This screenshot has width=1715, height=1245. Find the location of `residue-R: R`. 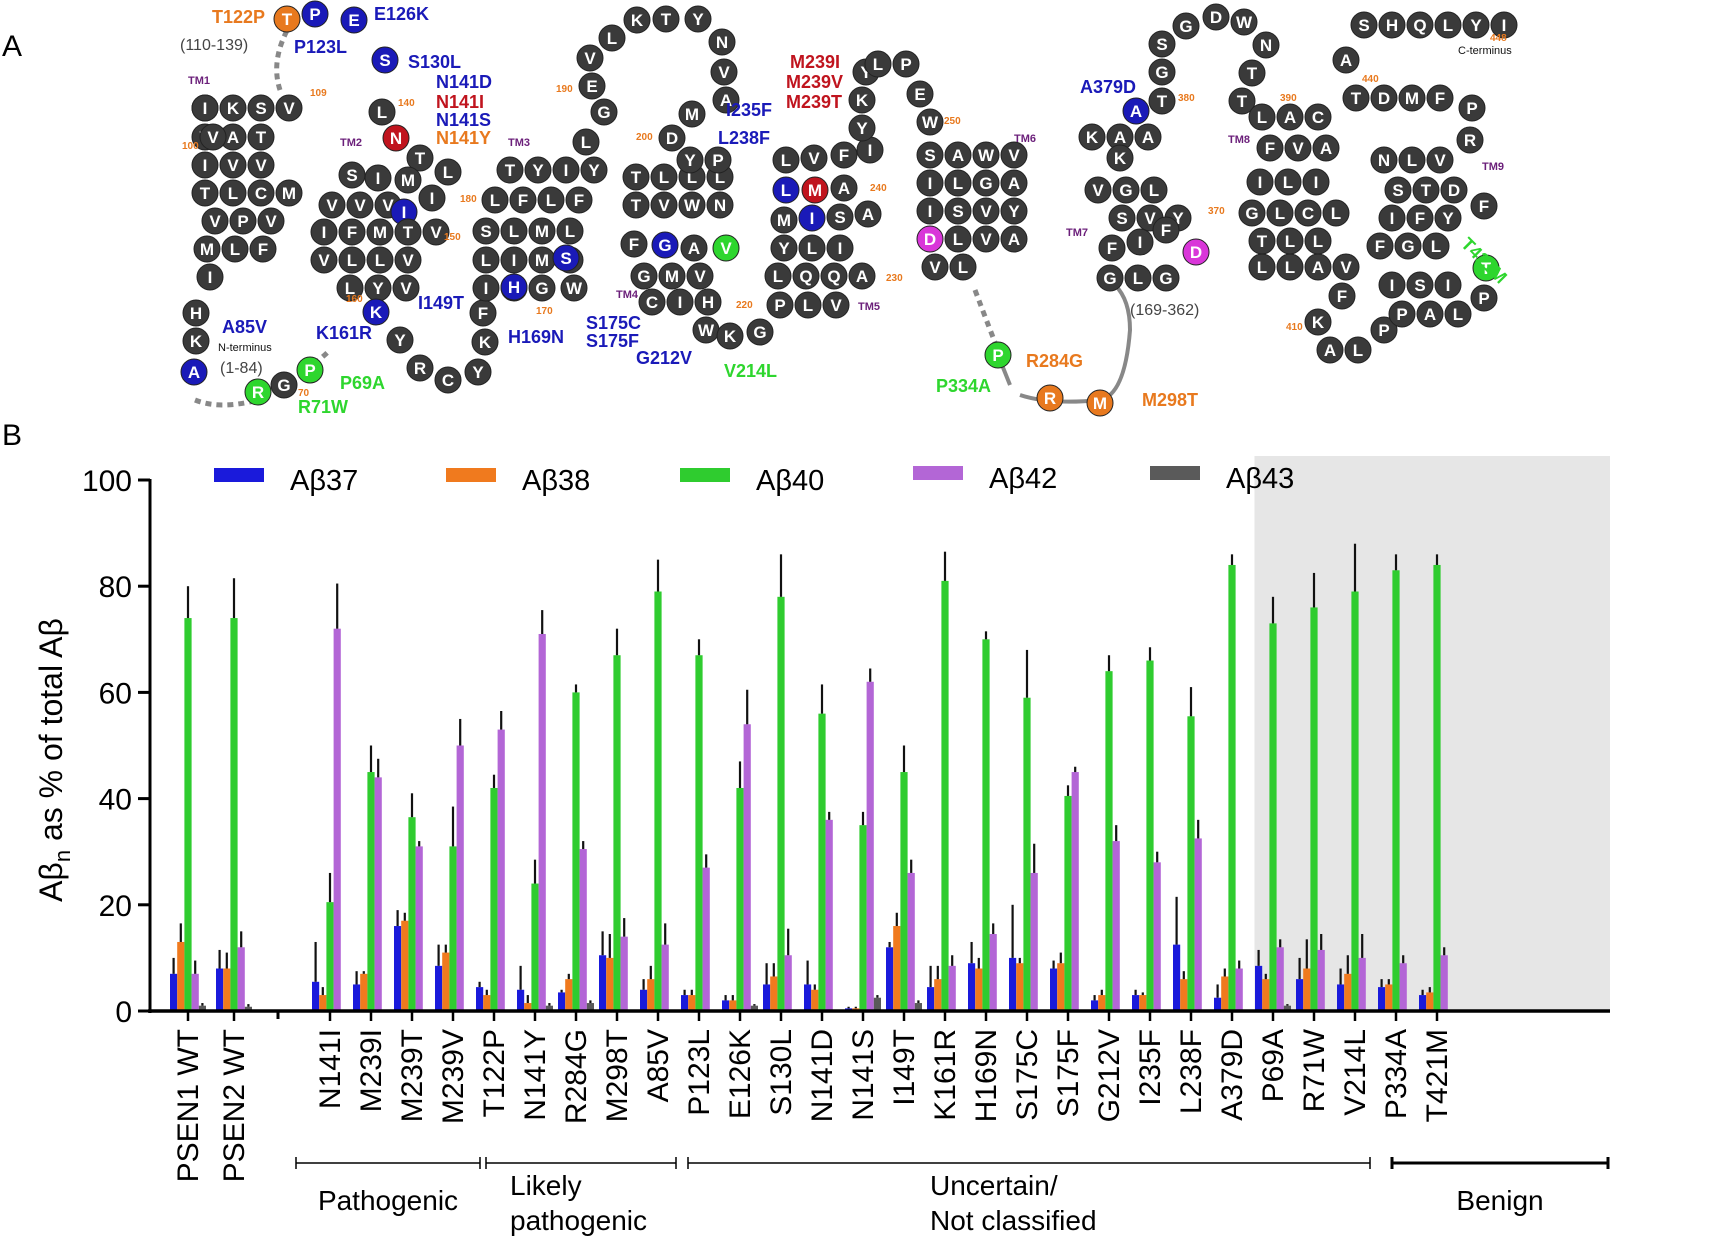

residue-R: R is located at coordinates (258, 392).